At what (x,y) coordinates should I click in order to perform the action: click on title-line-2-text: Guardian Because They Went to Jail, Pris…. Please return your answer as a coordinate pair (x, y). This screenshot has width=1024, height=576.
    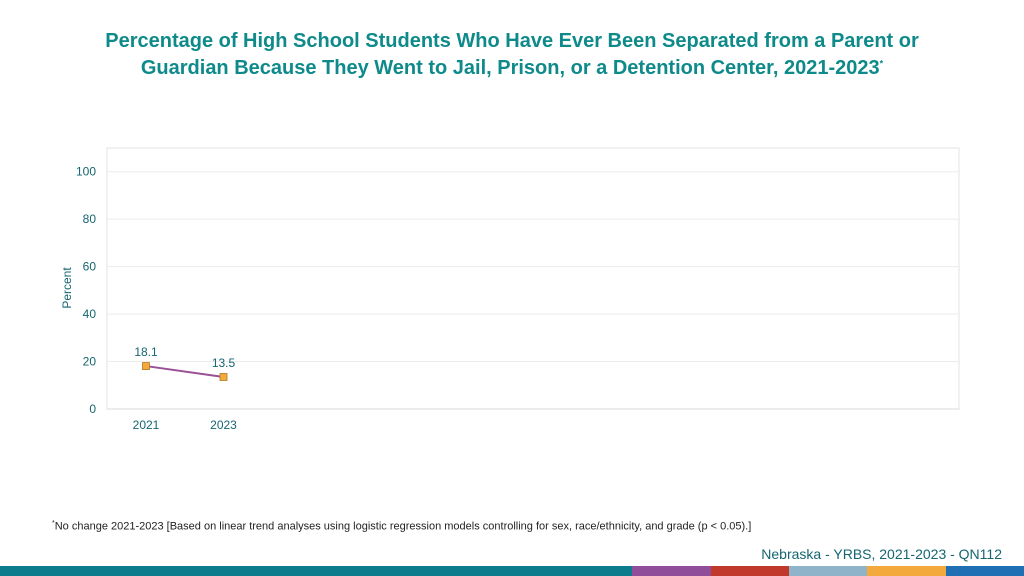
    Looking at the image, I should click on (510, 68).